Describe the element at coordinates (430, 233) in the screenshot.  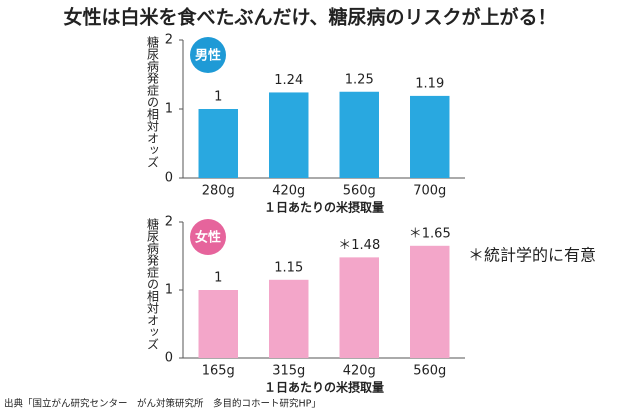
I see `value-label: ＊1.65` at that location.